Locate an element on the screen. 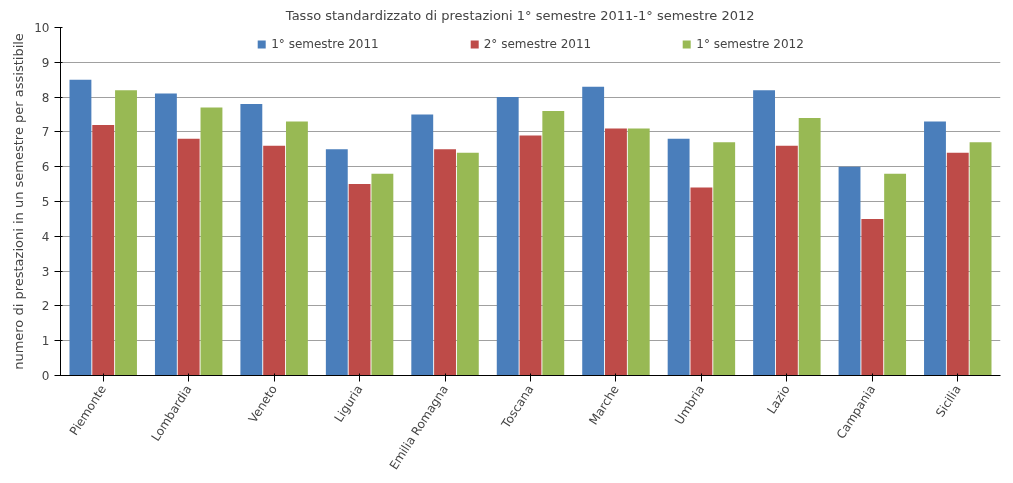 The height and width of the screenshot is (483, 1013). y-tick-label: 0 is located at coordinates (45, 376).